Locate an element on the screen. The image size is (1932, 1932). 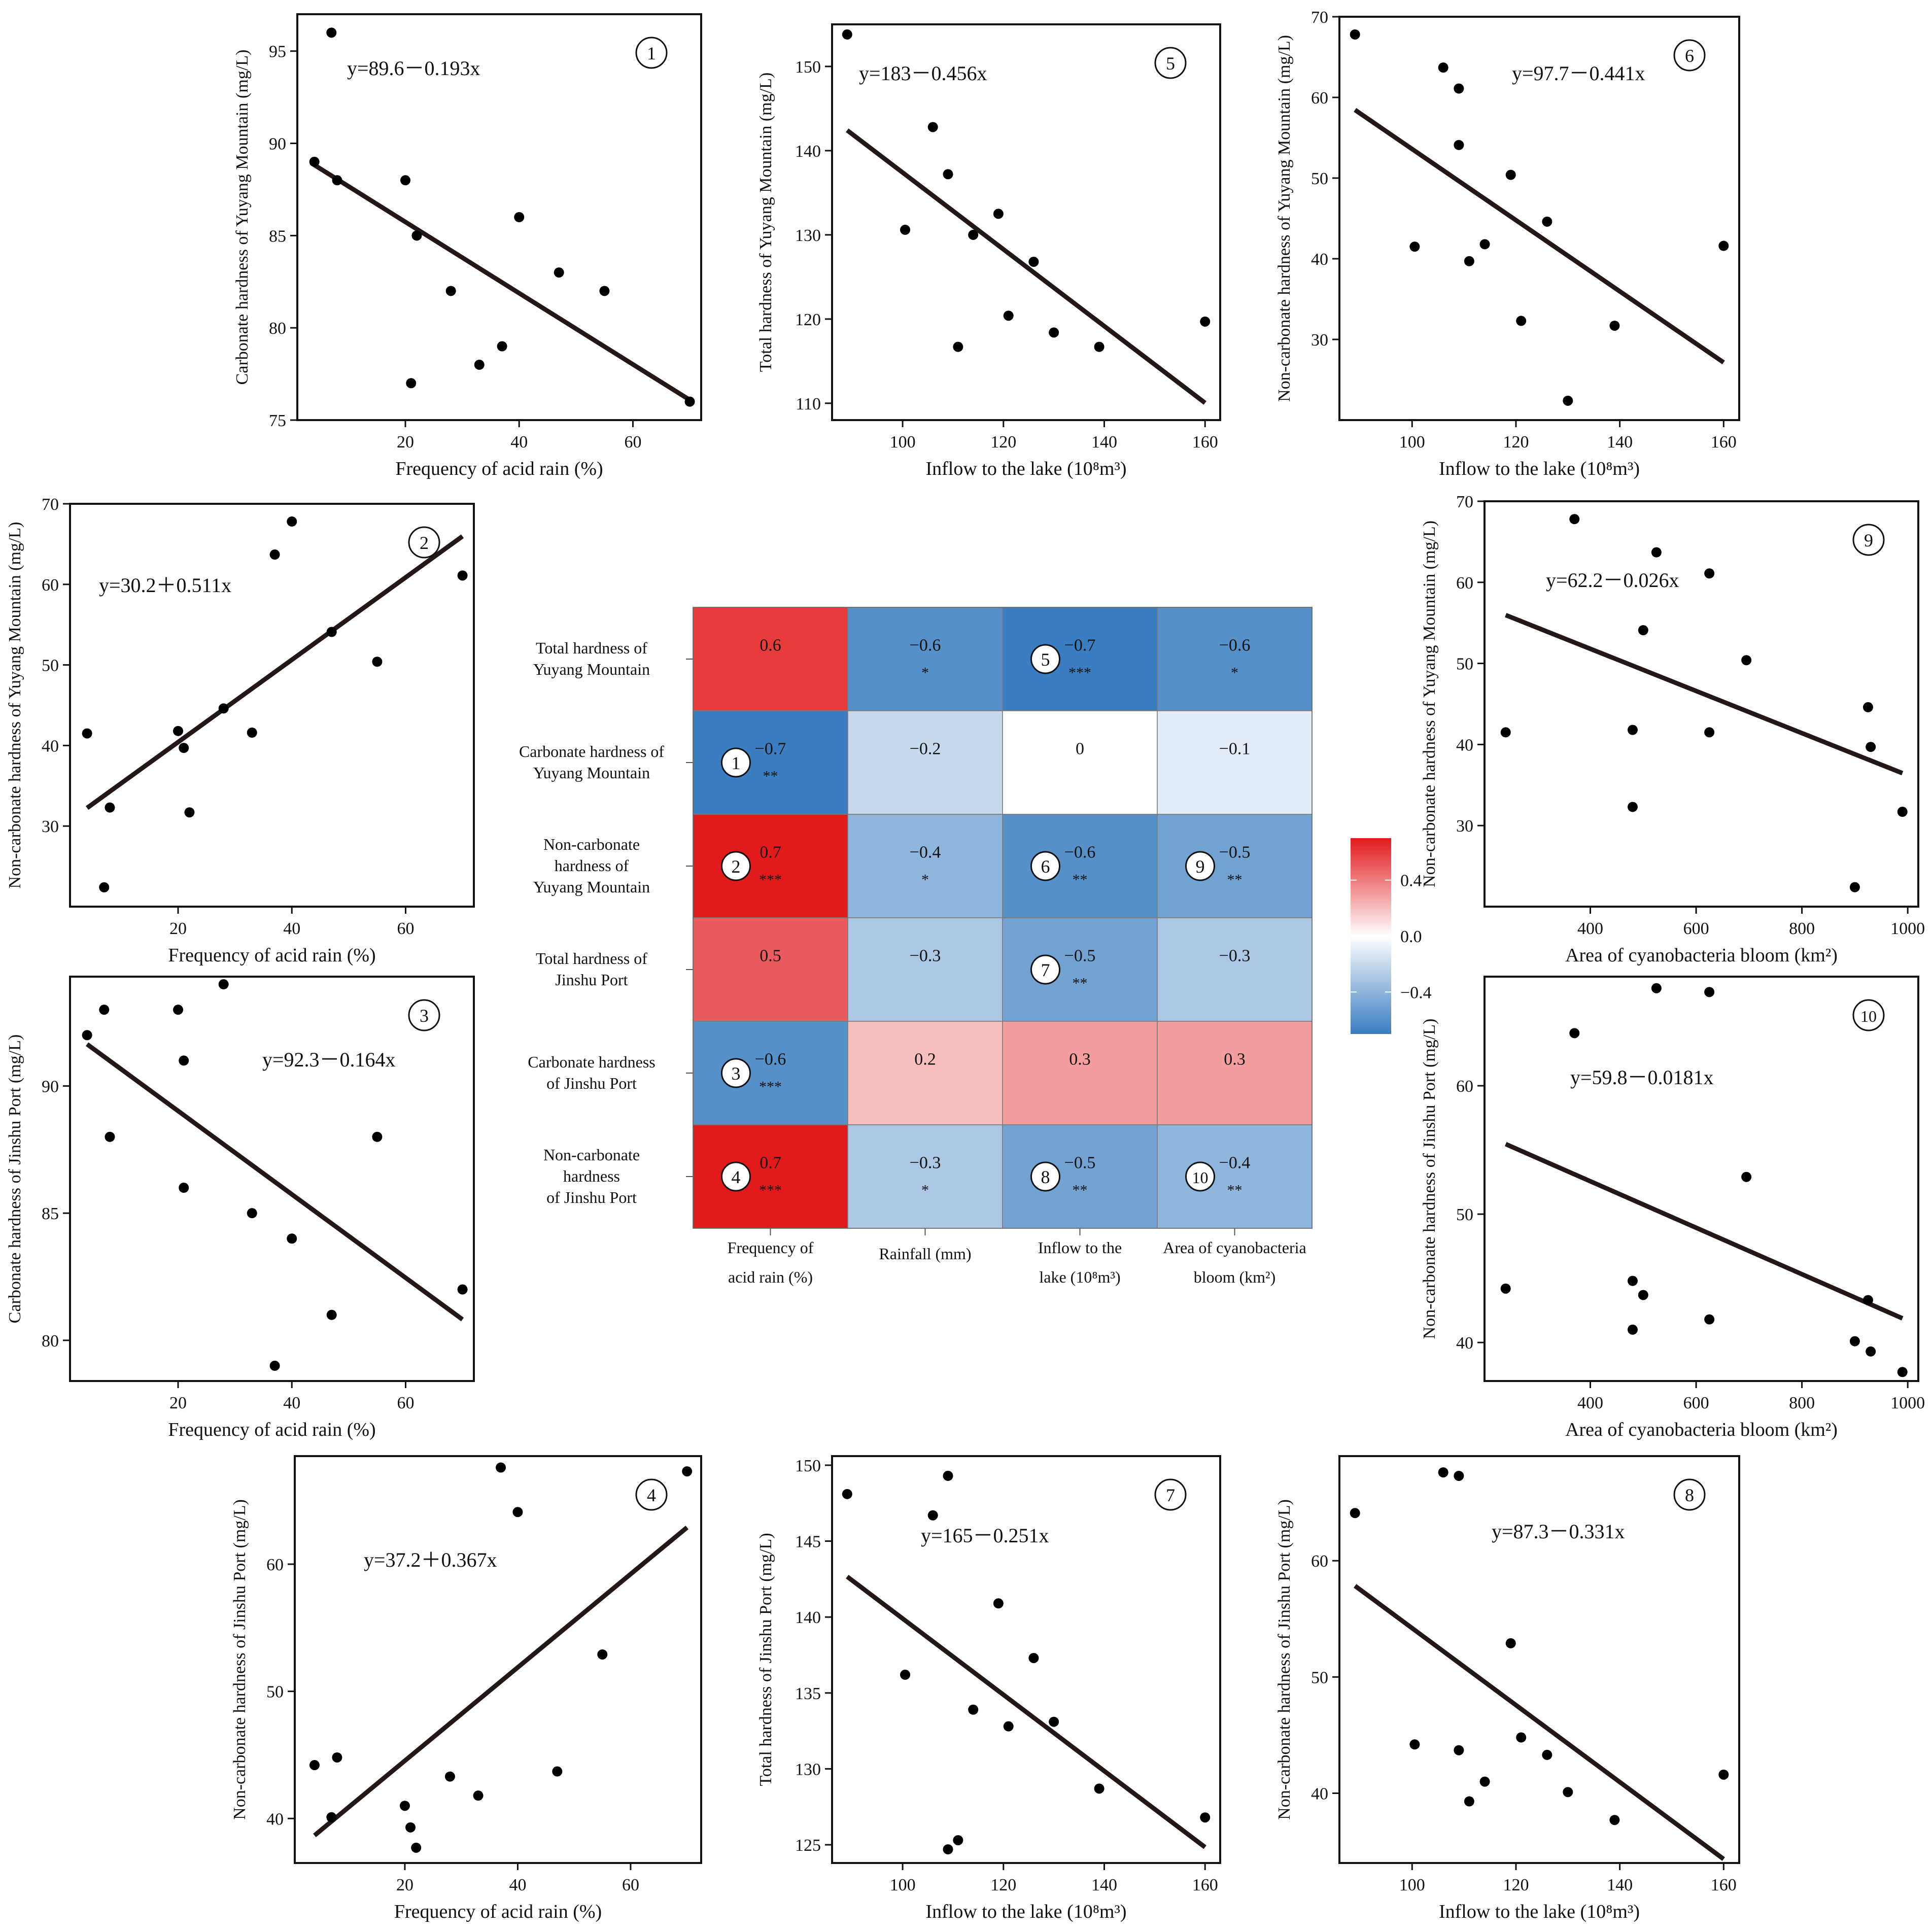
regression-equation: y=183－0.456x is located at coordinates (923, 73).